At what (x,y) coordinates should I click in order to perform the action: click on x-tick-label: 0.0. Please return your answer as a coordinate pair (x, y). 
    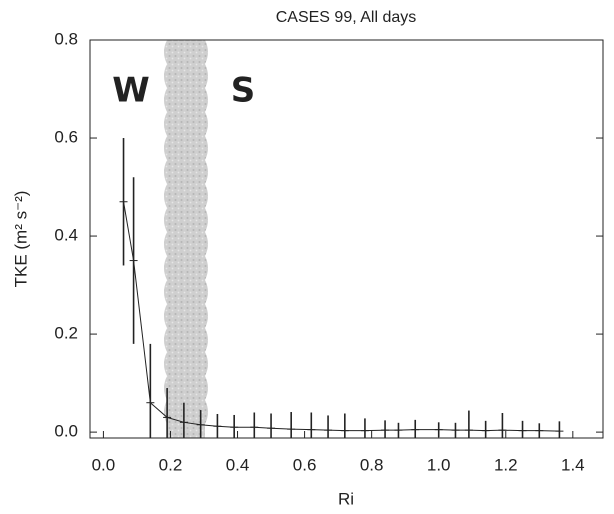
    Looking at the image, I should click on (104, 464).